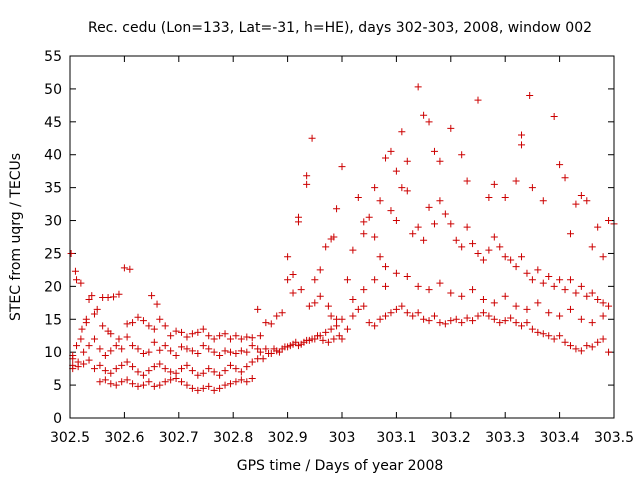  What do you see at coordinates (233, 438) in the screenshot?
I see `x-tick-label: 302.8` at bounding box center [233, 438].